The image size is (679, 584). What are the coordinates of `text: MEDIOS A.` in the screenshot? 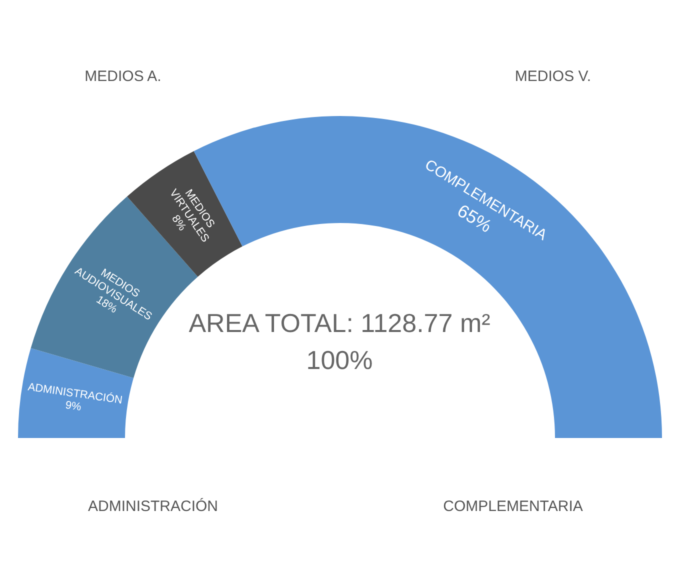 It's located at (123, 76).